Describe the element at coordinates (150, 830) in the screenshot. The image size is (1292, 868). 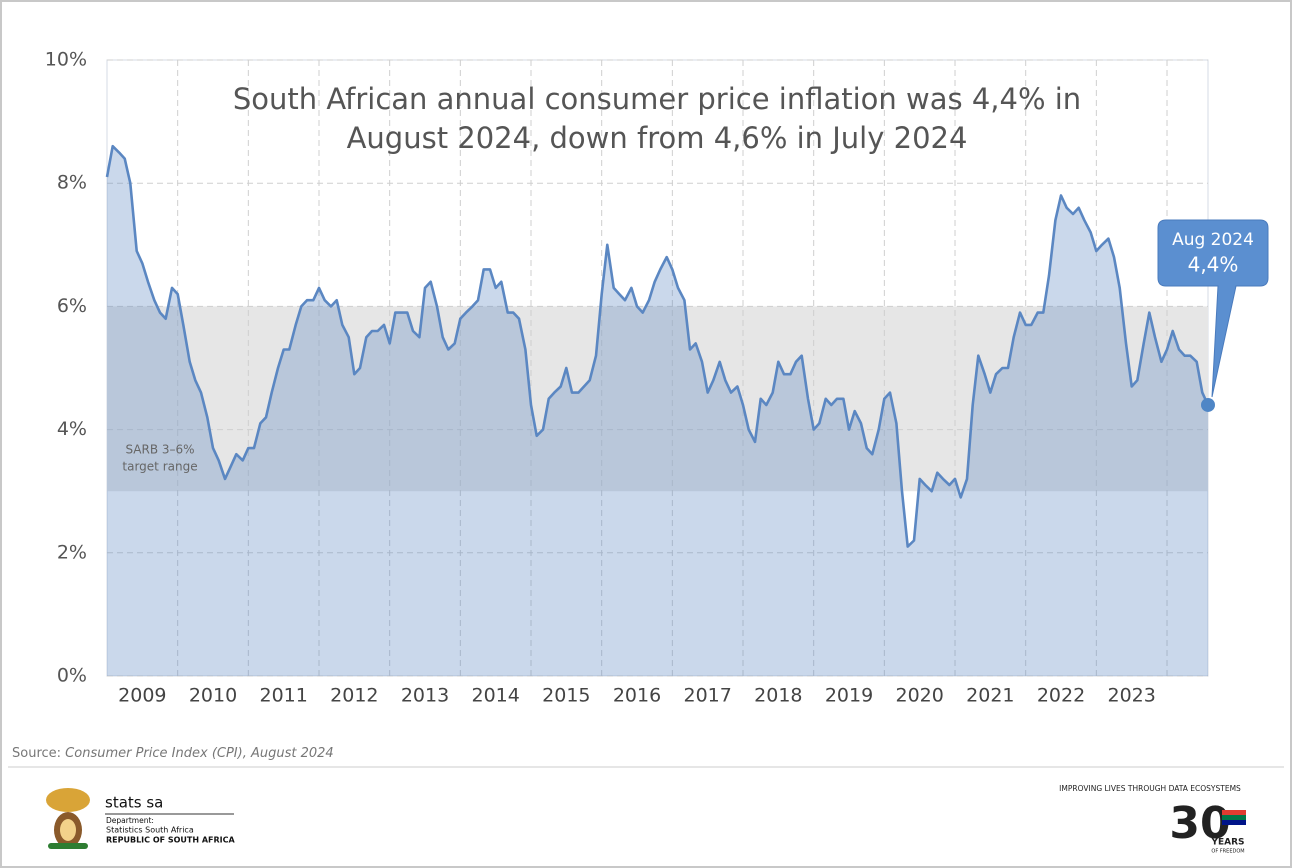
I see `org: Statistics South Africa` at that location.